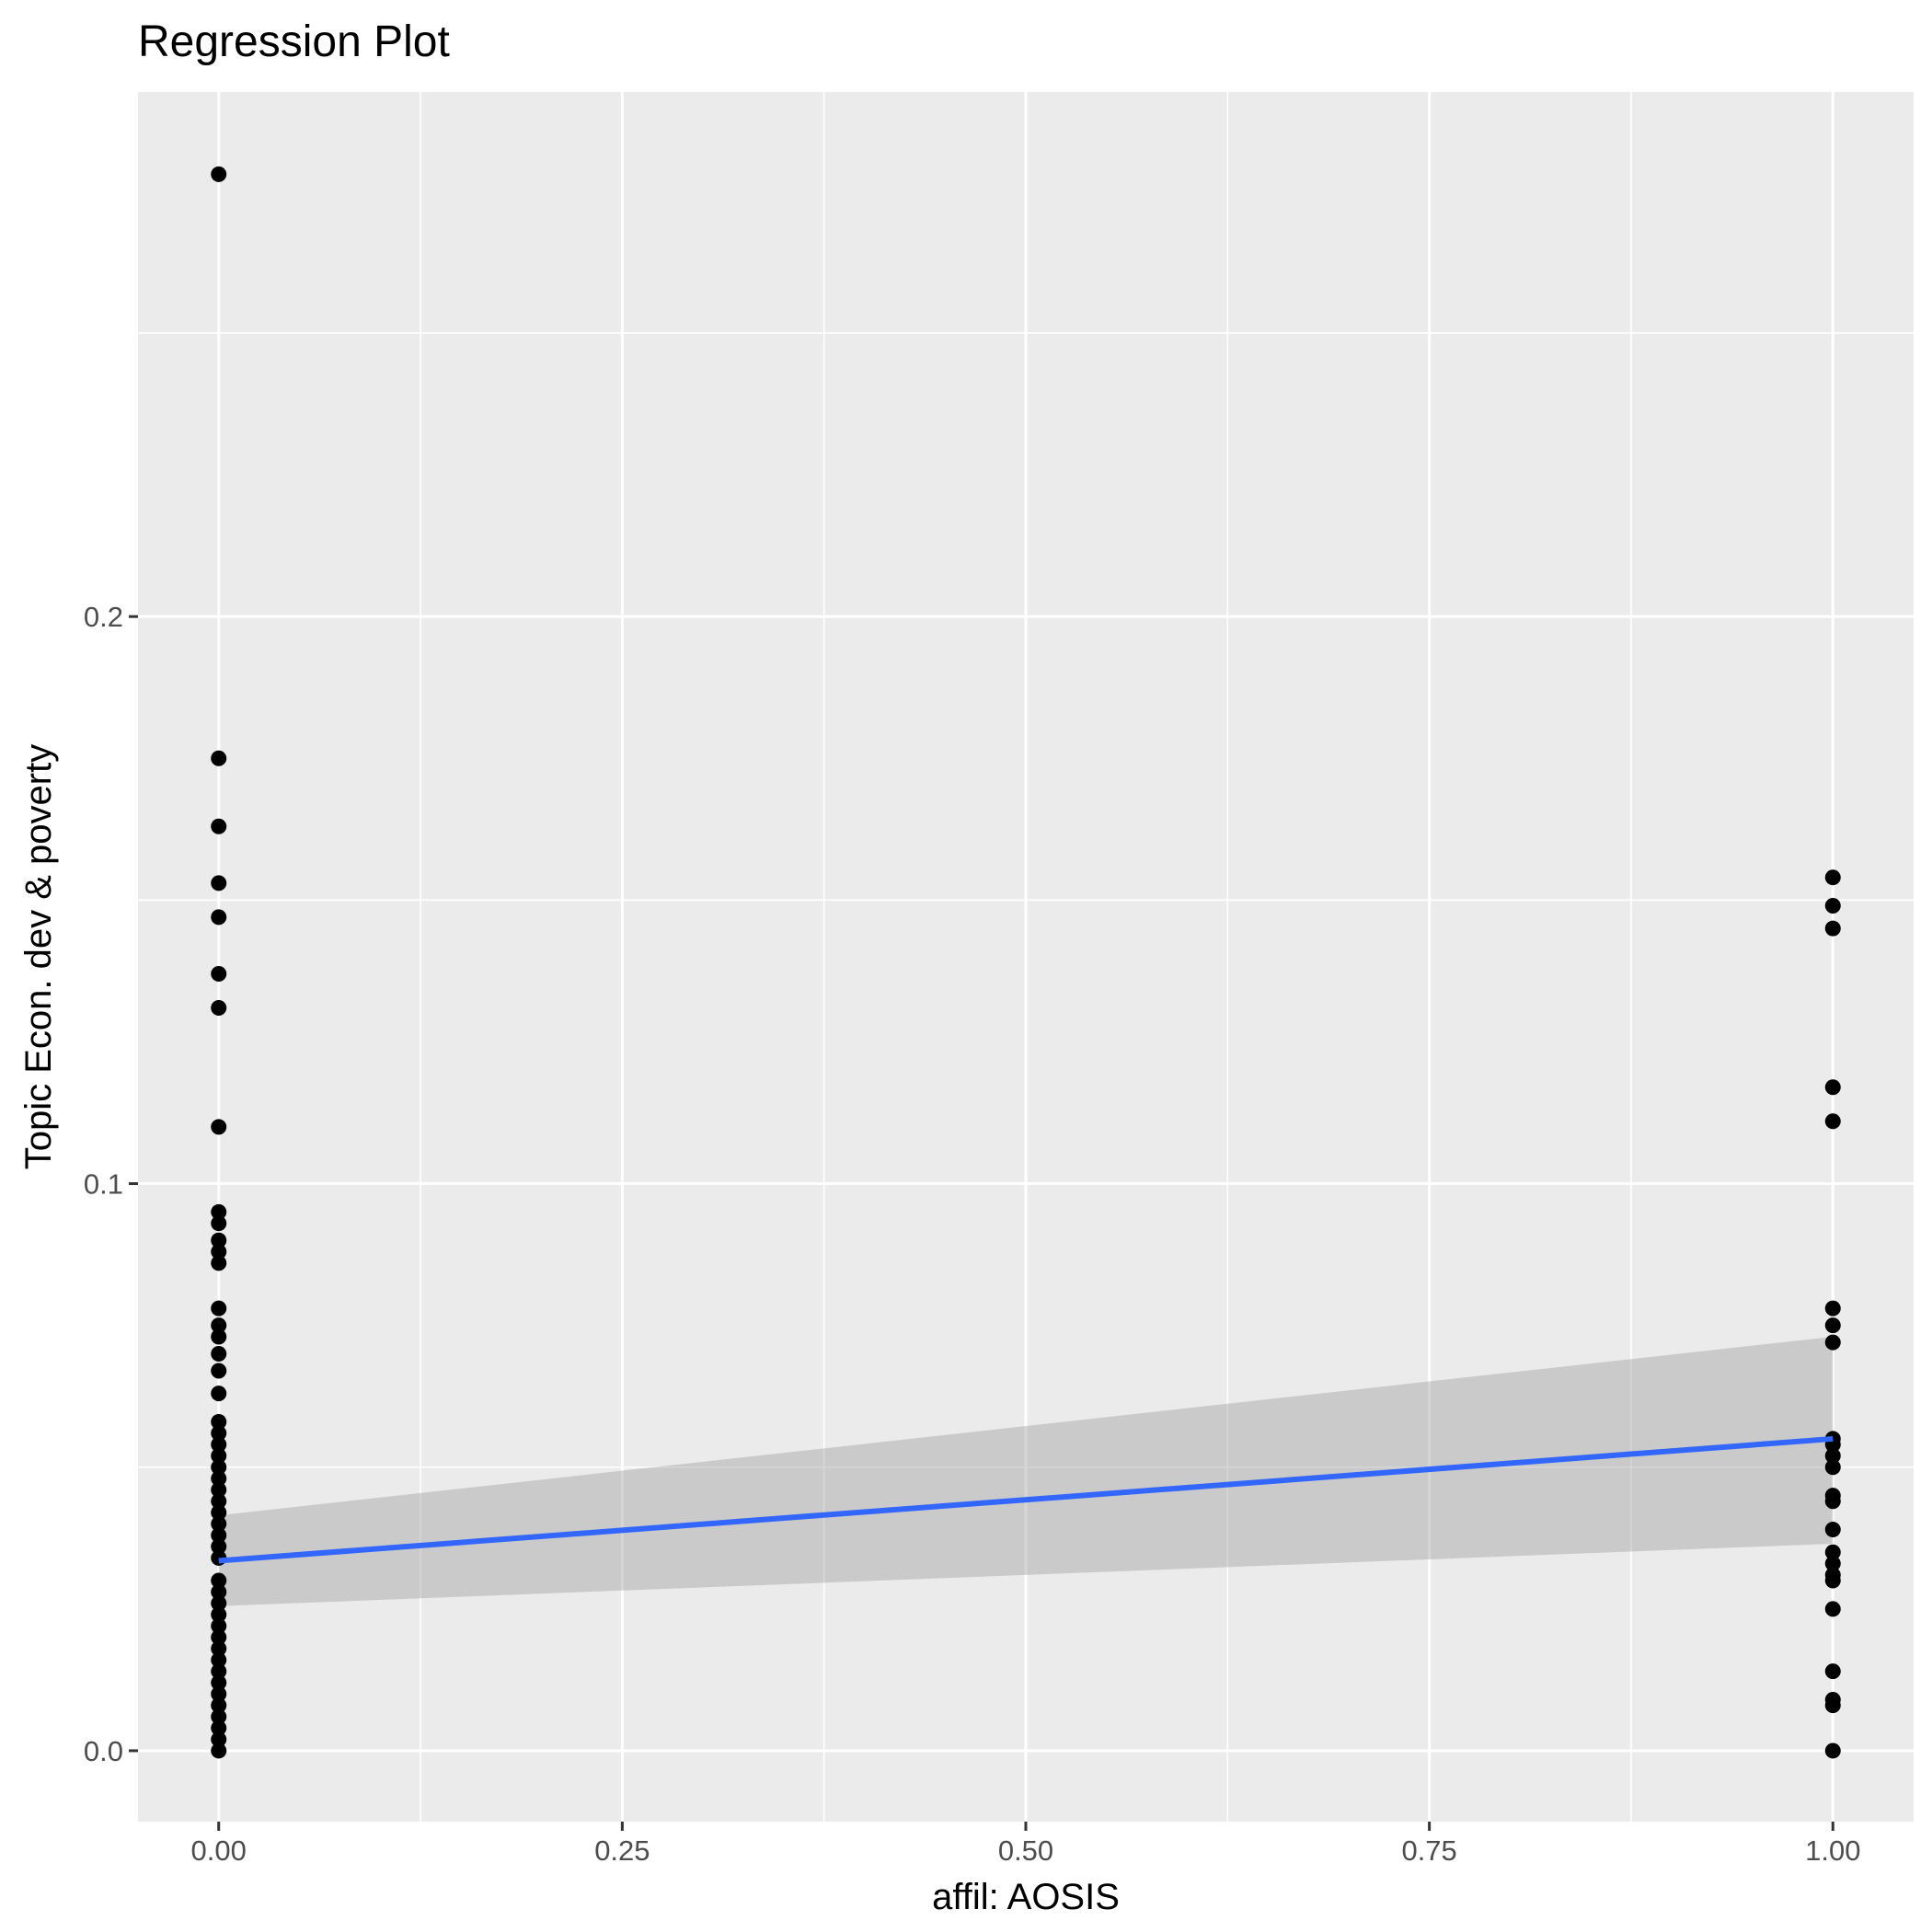  What do you see at coordinates (103, 617) in the screenshot?
I see `y-tick-label: 0.2` at bounding box center [103, 617].